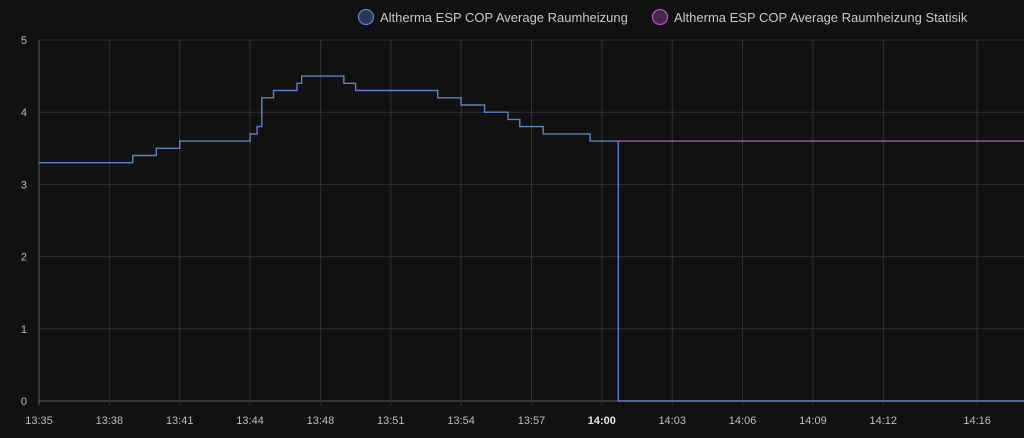 This screenshot has width=1024, height=438. Describe the element at coordinates (884, 421) in the screenshot. I see `x-tick-label: 14:12` at that location.